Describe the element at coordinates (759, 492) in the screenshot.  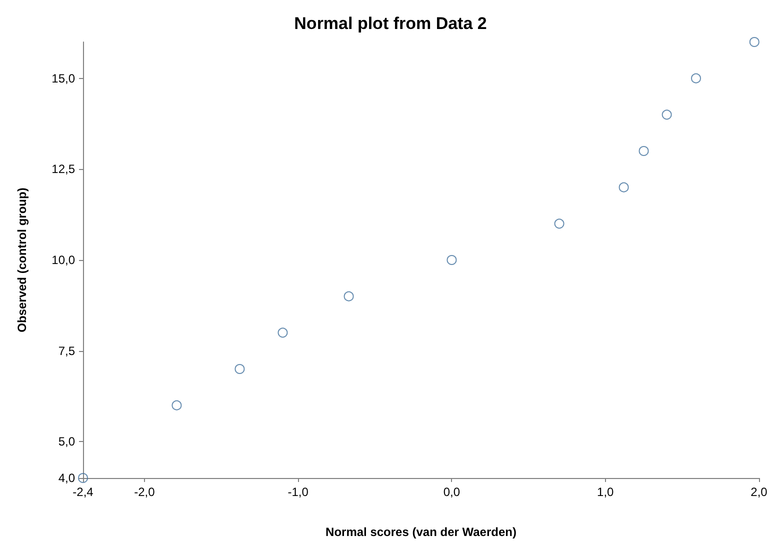
I see `x-tick-label: 2,0` at that location.